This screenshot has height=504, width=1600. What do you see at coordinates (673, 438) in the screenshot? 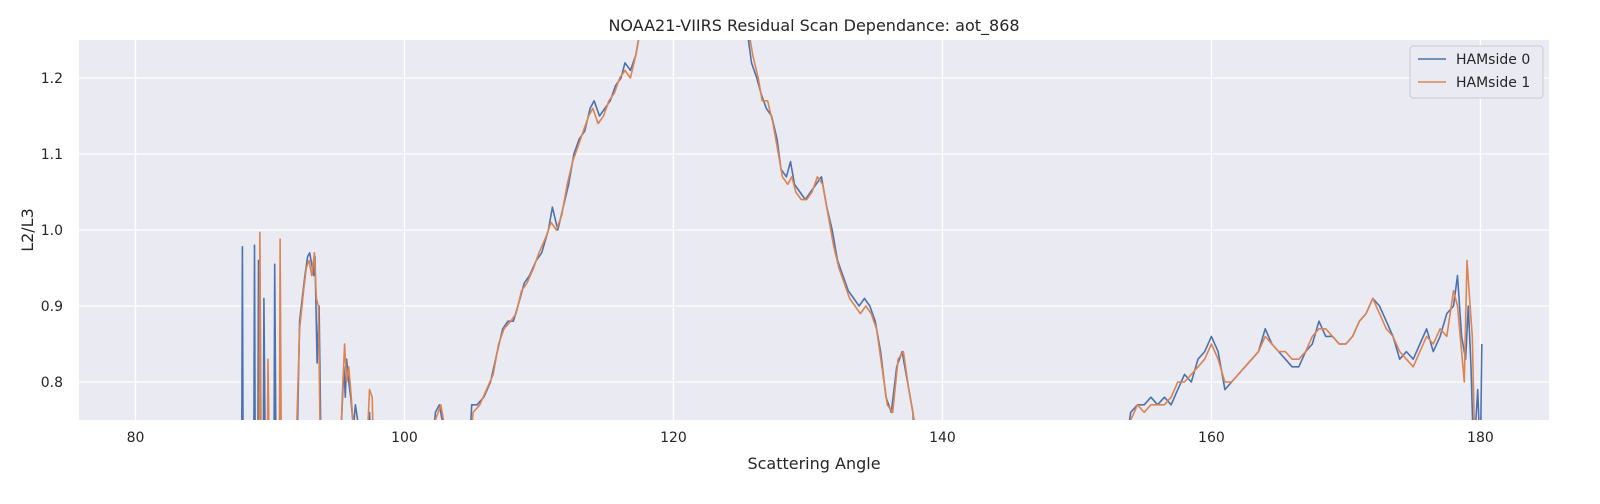
I see `x-tick-label: 120` at bounding box center [673, 438].